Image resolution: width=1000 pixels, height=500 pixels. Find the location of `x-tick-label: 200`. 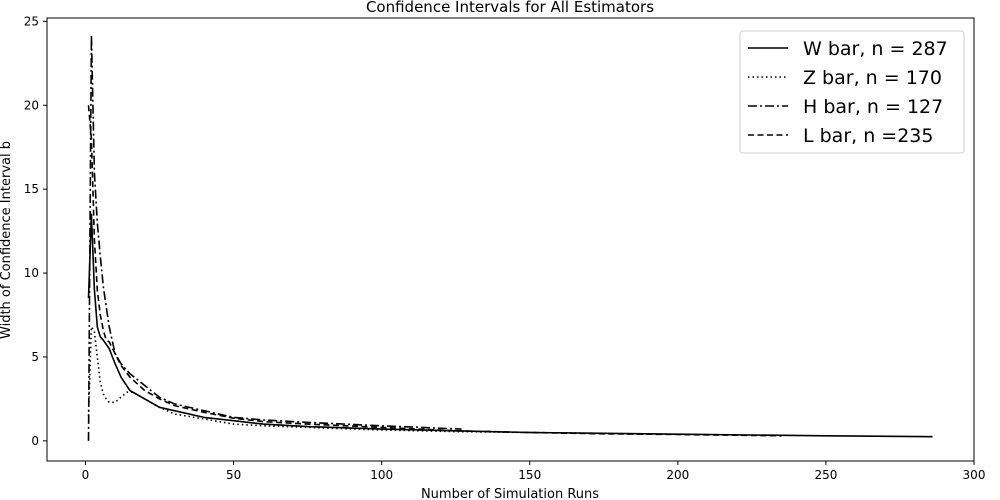

x-tick-label: 200 is located at coordinates (677, 475).